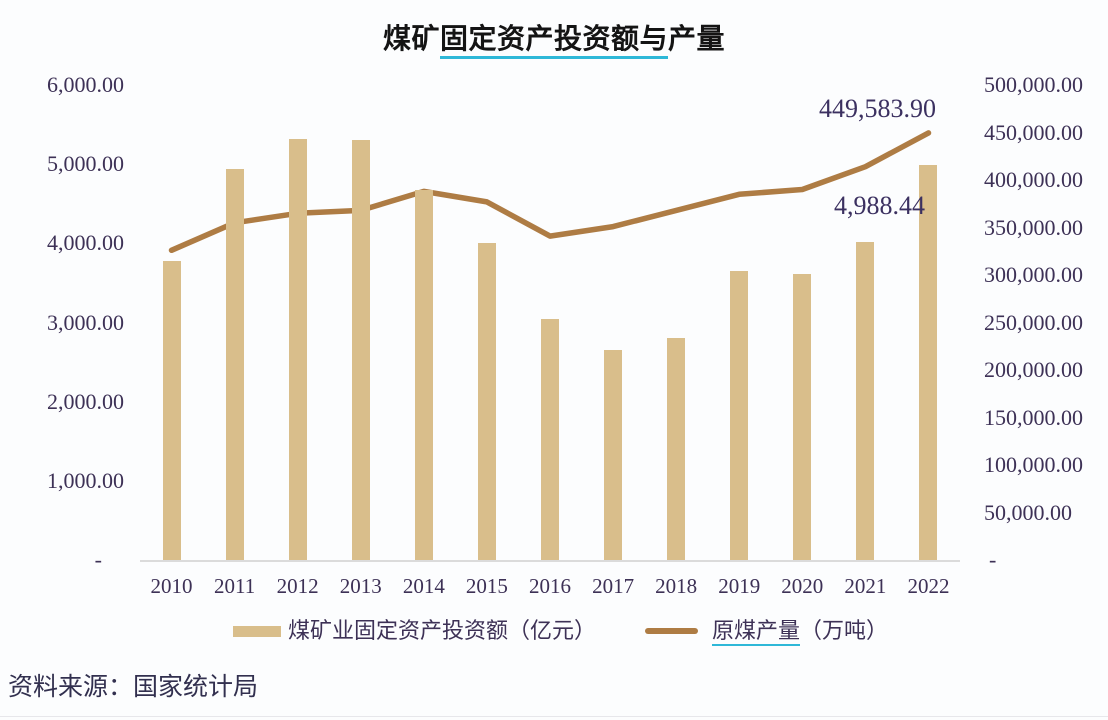  I want to click on legend-line-label-unit: （万吨）, so click(844, 630).